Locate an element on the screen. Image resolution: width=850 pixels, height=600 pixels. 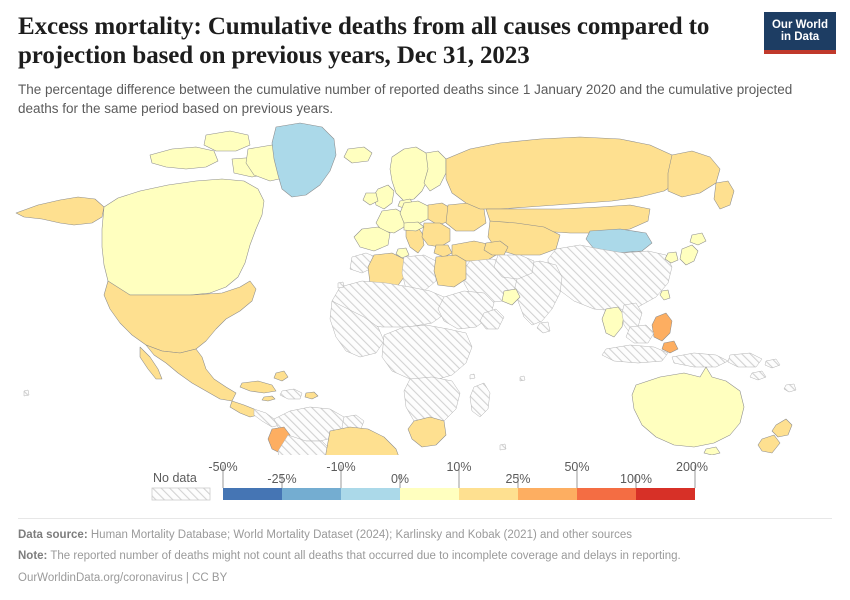
country-somalia-nodata is located at coordinates (492, 319).